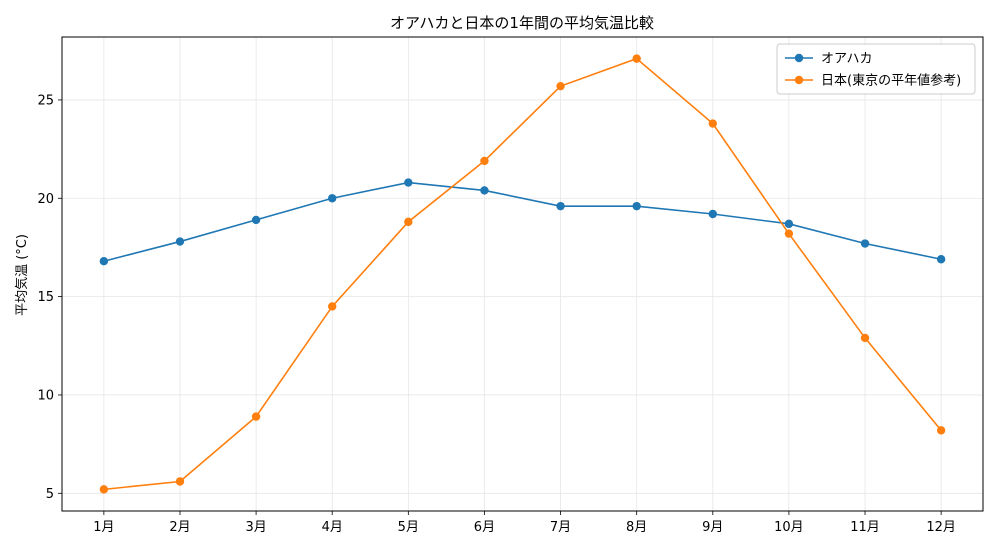 This screenshot has height=550, width=1000. I want to click on x-tick-label: 10月, so click(789, 527).